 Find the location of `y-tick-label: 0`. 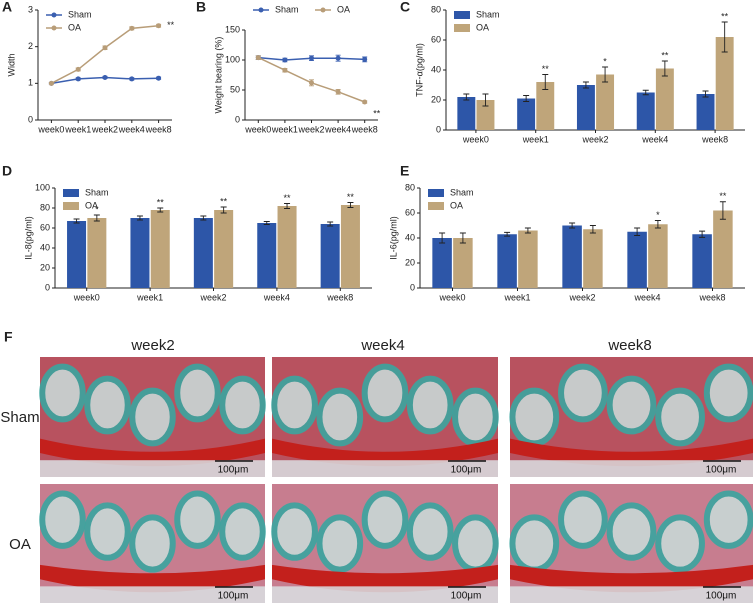

y-tick-label: 0 is located at coordinates (412, 287).